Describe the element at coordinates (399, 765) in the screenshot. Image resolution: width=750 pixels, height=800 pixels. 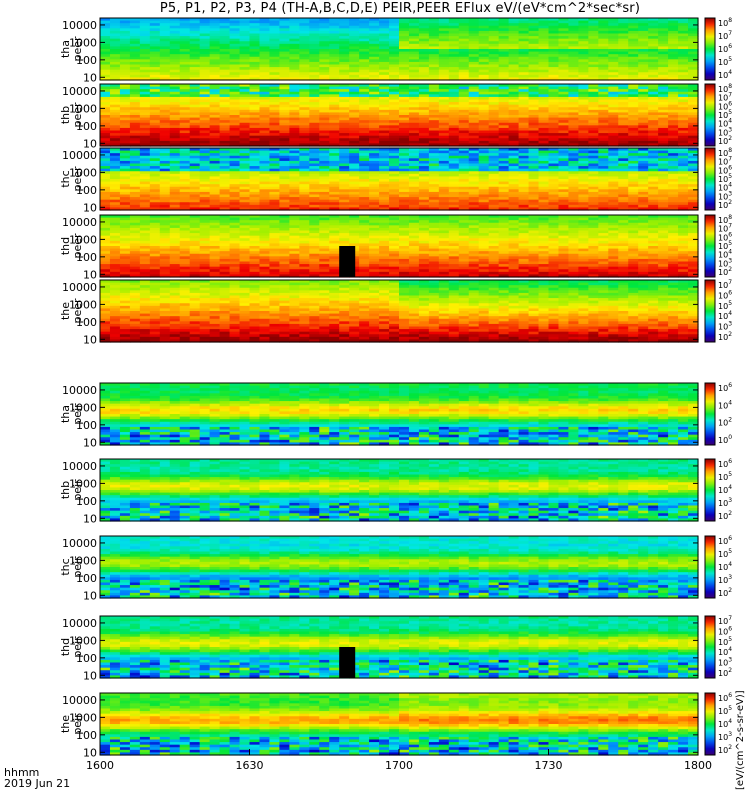
I see `x-tick-label: 1700` at that location.